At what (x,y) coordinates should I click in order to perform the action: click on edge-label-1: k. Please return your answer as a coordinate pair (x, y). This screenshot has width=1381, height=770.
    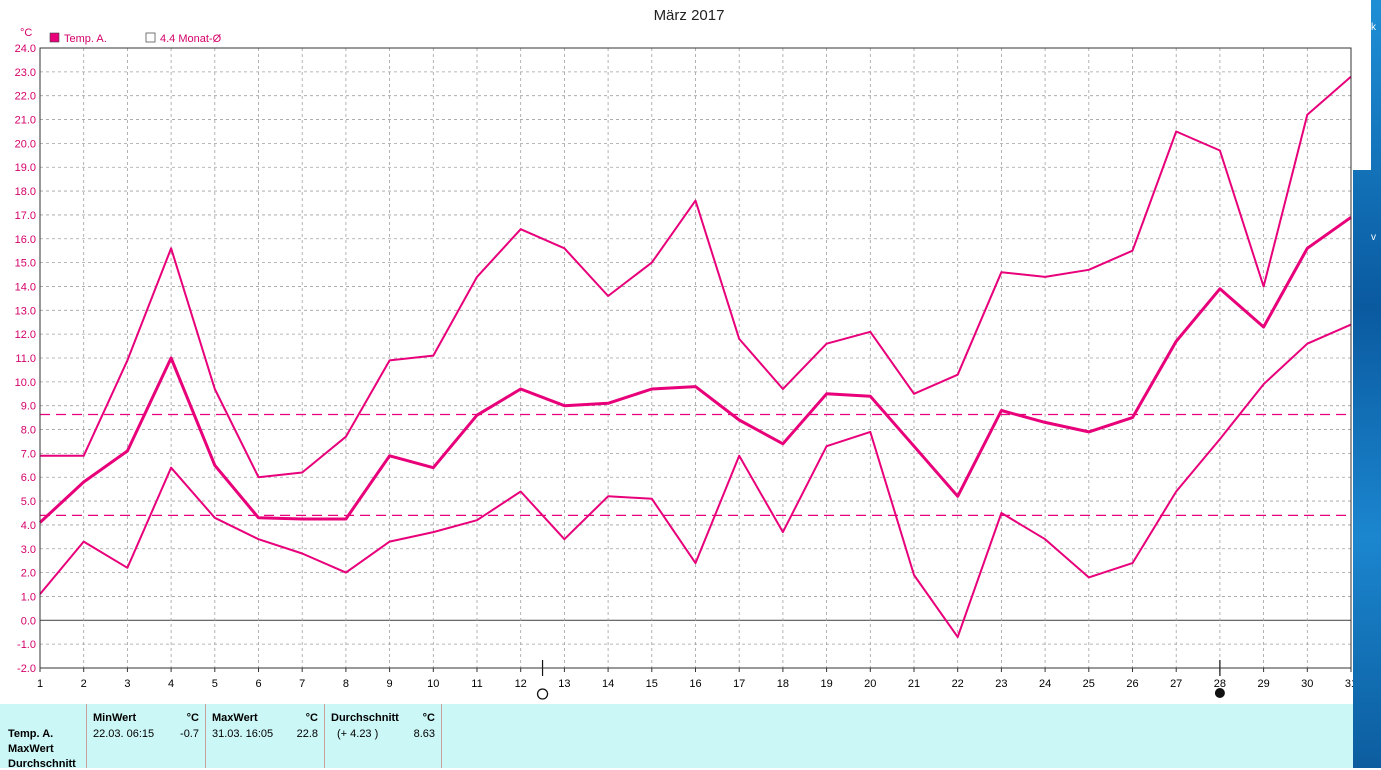
    Looking at the image, I should click on (1373, 27).